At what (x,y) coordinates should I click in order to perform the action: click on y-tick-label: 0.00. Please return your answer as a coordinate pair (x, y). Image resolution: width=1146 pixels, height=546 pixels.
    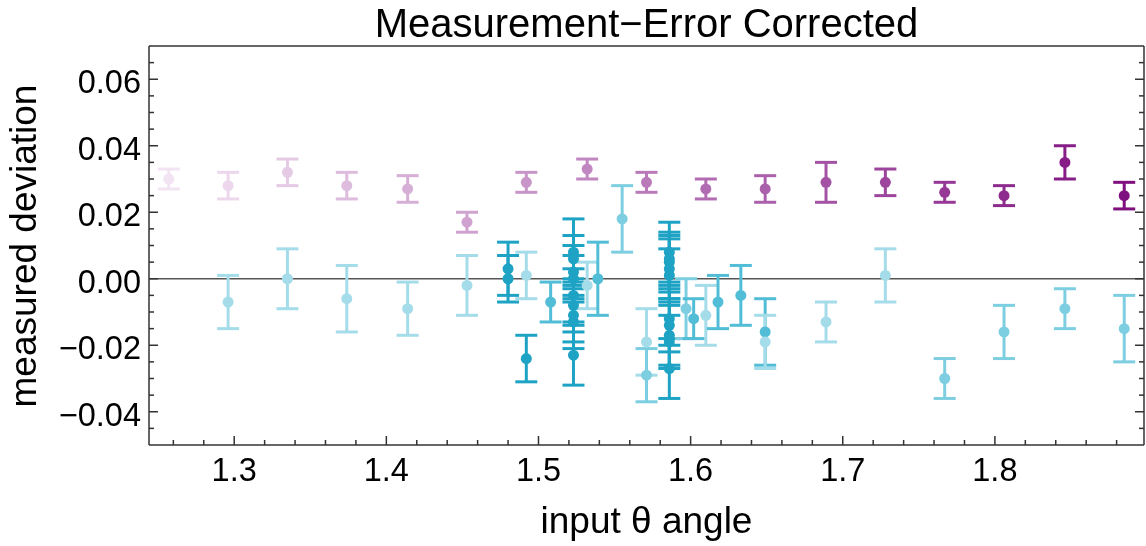
    Looking at the image, I should click on (109, 281).